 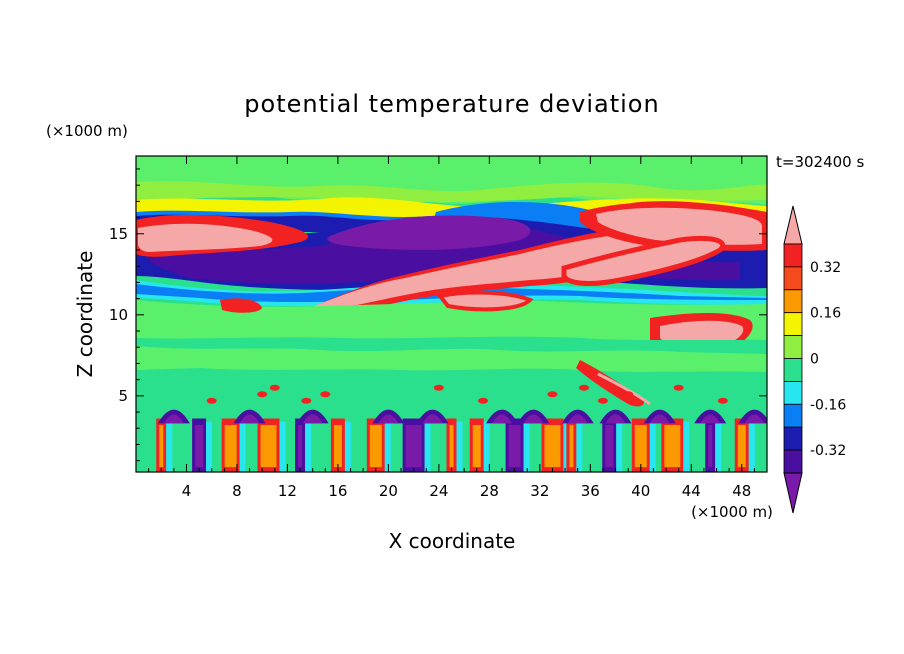 What do you see at coordinates (118, 315) in the screenshot?
I see `y-tick-label: 10` at bounding box center [118, 315].